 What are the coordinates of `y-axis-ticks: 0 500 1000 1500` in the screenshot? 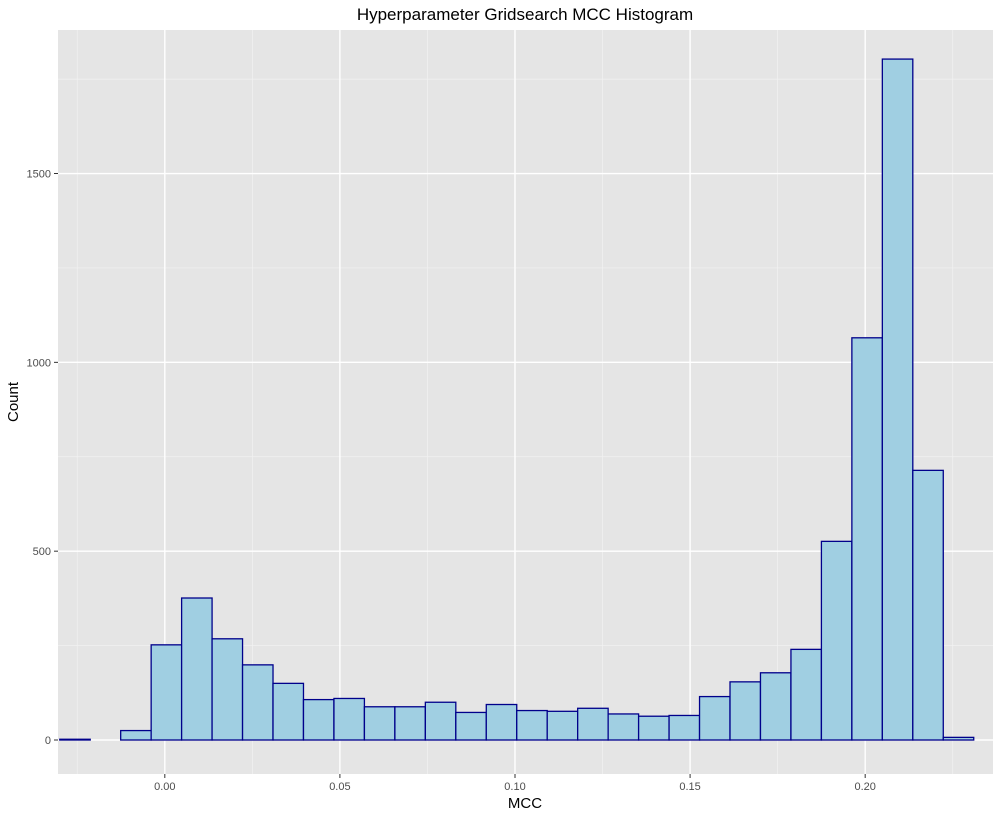 It's located at (42, 458).